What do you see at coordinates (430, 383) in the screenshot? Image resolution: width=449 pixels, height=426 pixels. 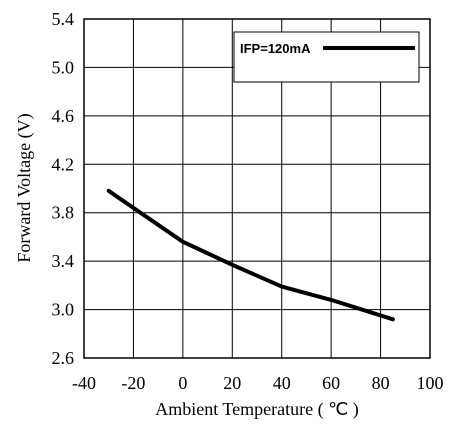 I see `x-tick-label: 100` at bounding box center [430, 383].